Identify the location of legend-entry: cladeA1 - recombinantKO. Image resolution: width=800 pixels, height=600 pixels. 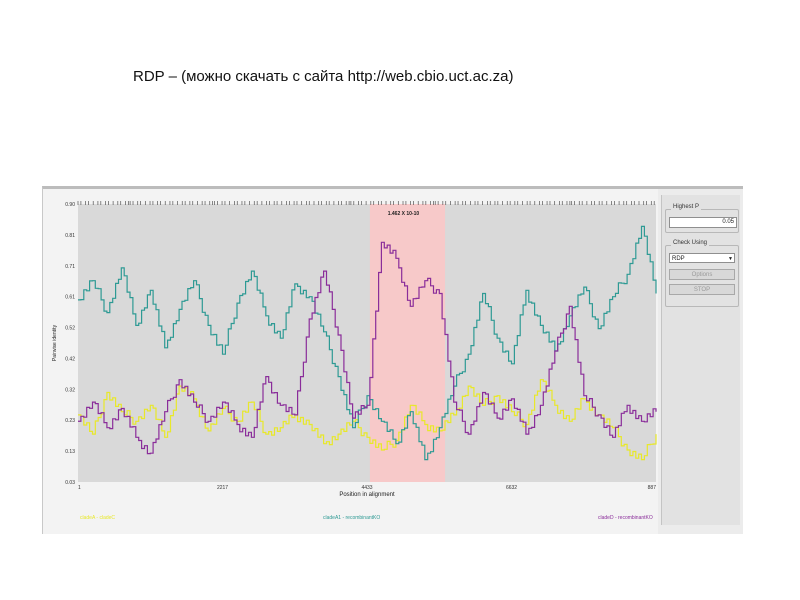
(351, 518).